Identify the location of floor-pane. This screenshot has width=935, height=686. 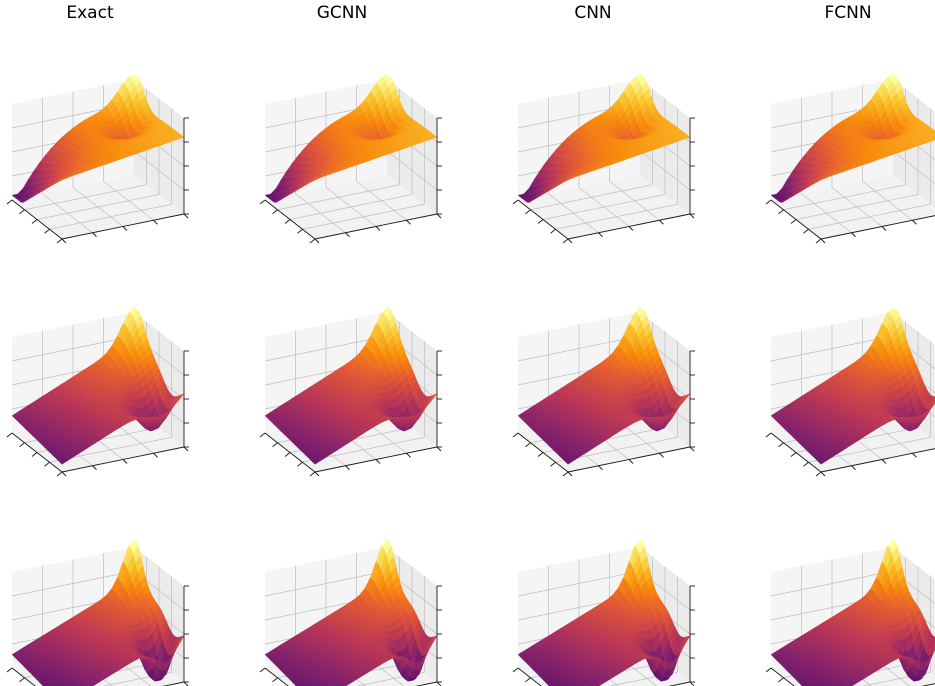
(853, 207).